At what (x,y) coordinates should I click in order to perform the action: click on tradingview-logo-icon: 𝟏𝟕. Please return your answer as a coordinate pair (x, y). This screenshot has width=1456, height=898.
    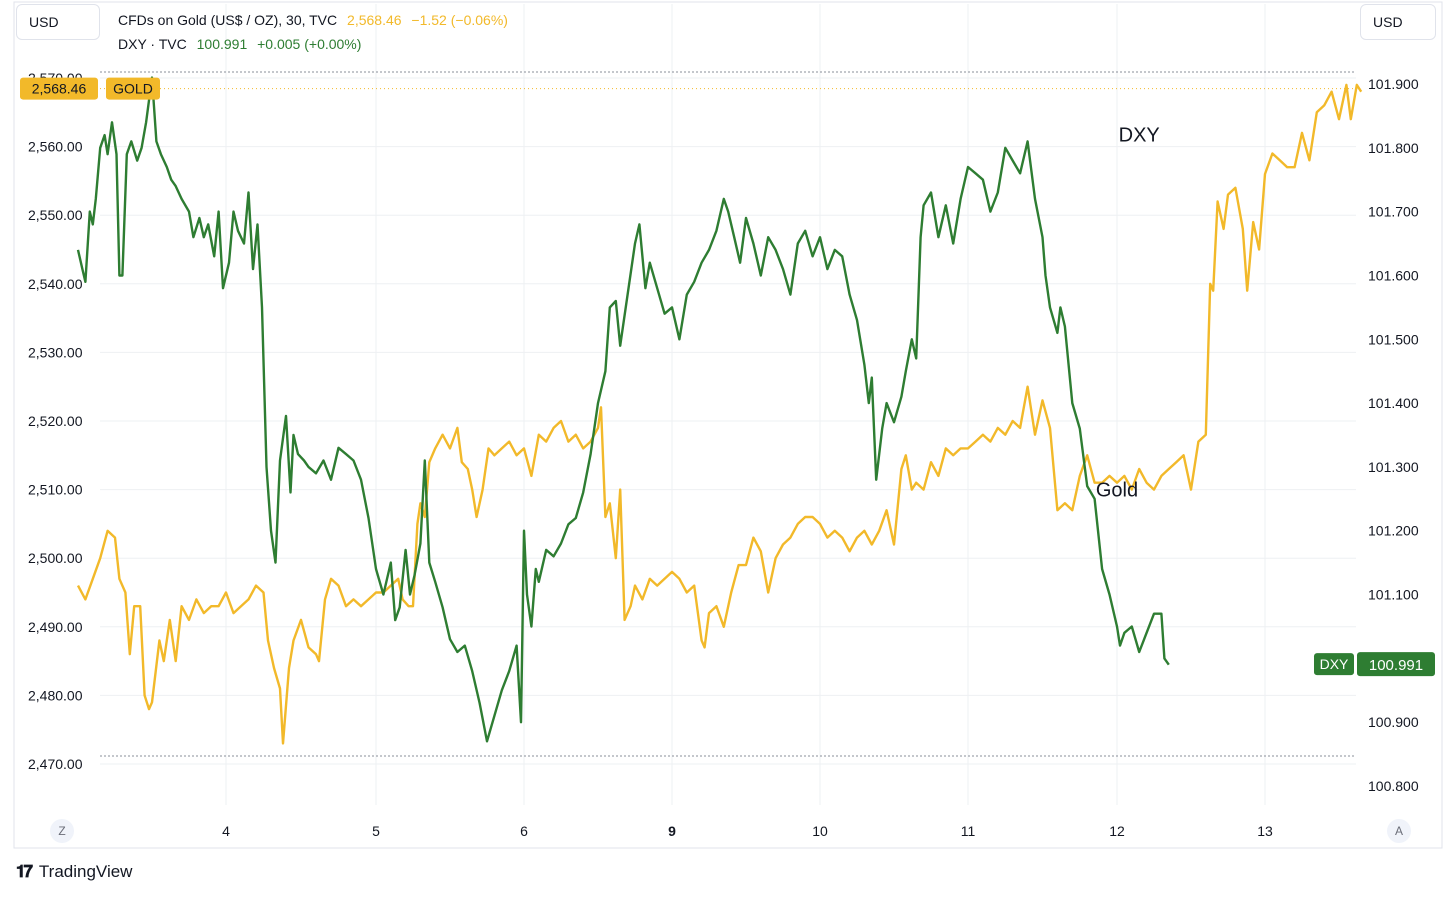
    Looking at the image, I should click on (24, 872).